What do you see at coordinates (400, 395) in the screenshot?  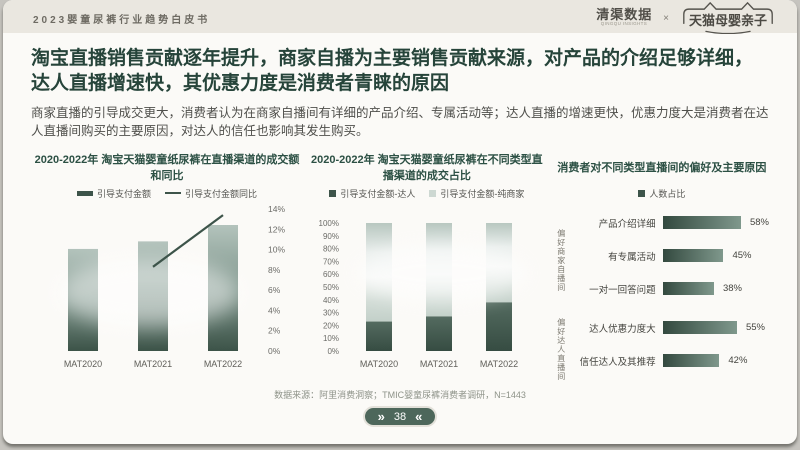 I see `data-source-note: 数据来源：阿里消费洞察；TMIC婴童尿裤消费者调研，N=1443` at bounding box center [400, 395].